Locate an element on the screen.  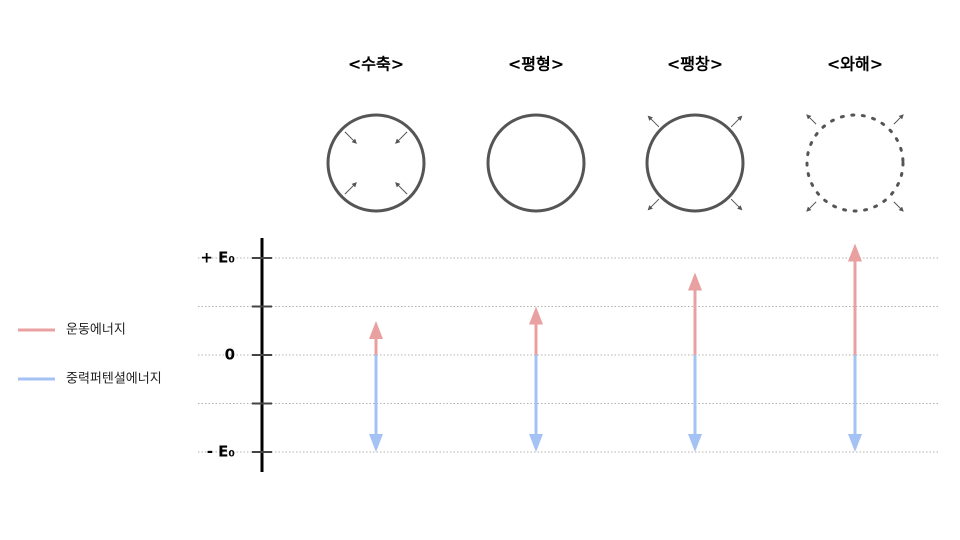
tick-label: - E₀ is located at coordinates (221, 452).